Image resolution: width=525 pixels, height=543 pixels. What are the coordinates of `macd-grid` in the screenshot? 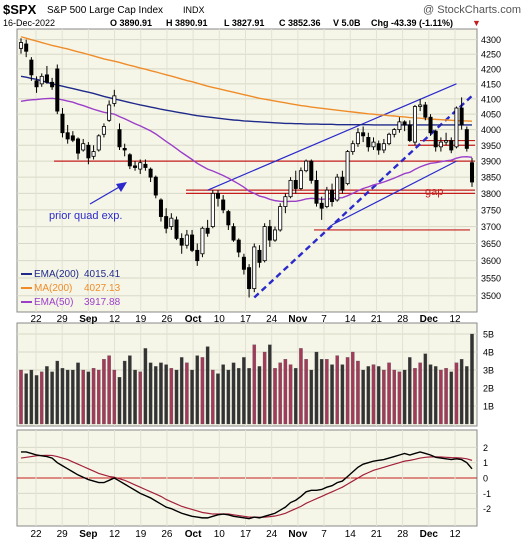 It's located at (247, 478).